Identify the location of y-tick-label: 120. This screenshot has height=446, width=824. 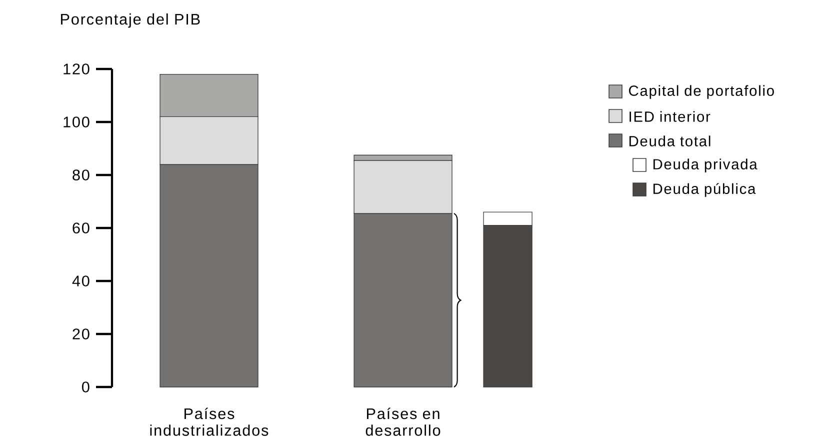
(77, 69).